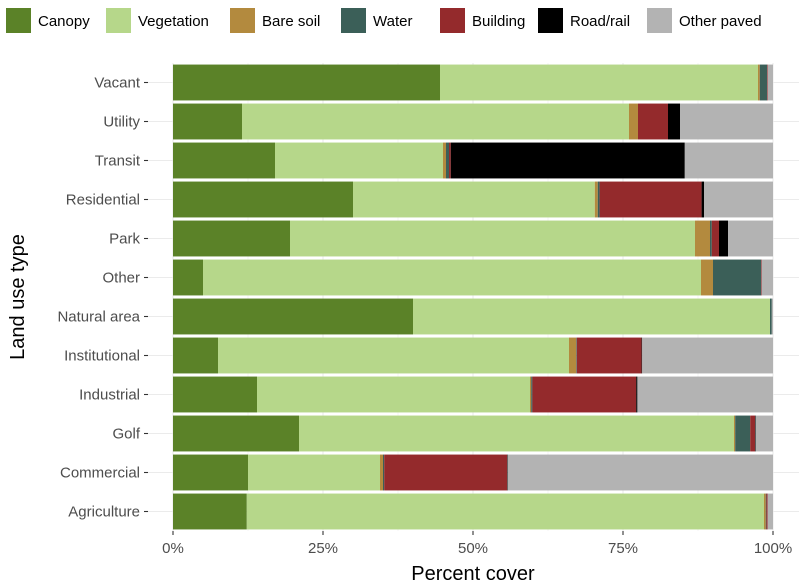 The image size is (799, 585). Describe the element at coordinates (567, 160) in the screenshot. I see `bar-transit-road-rail` at that location.